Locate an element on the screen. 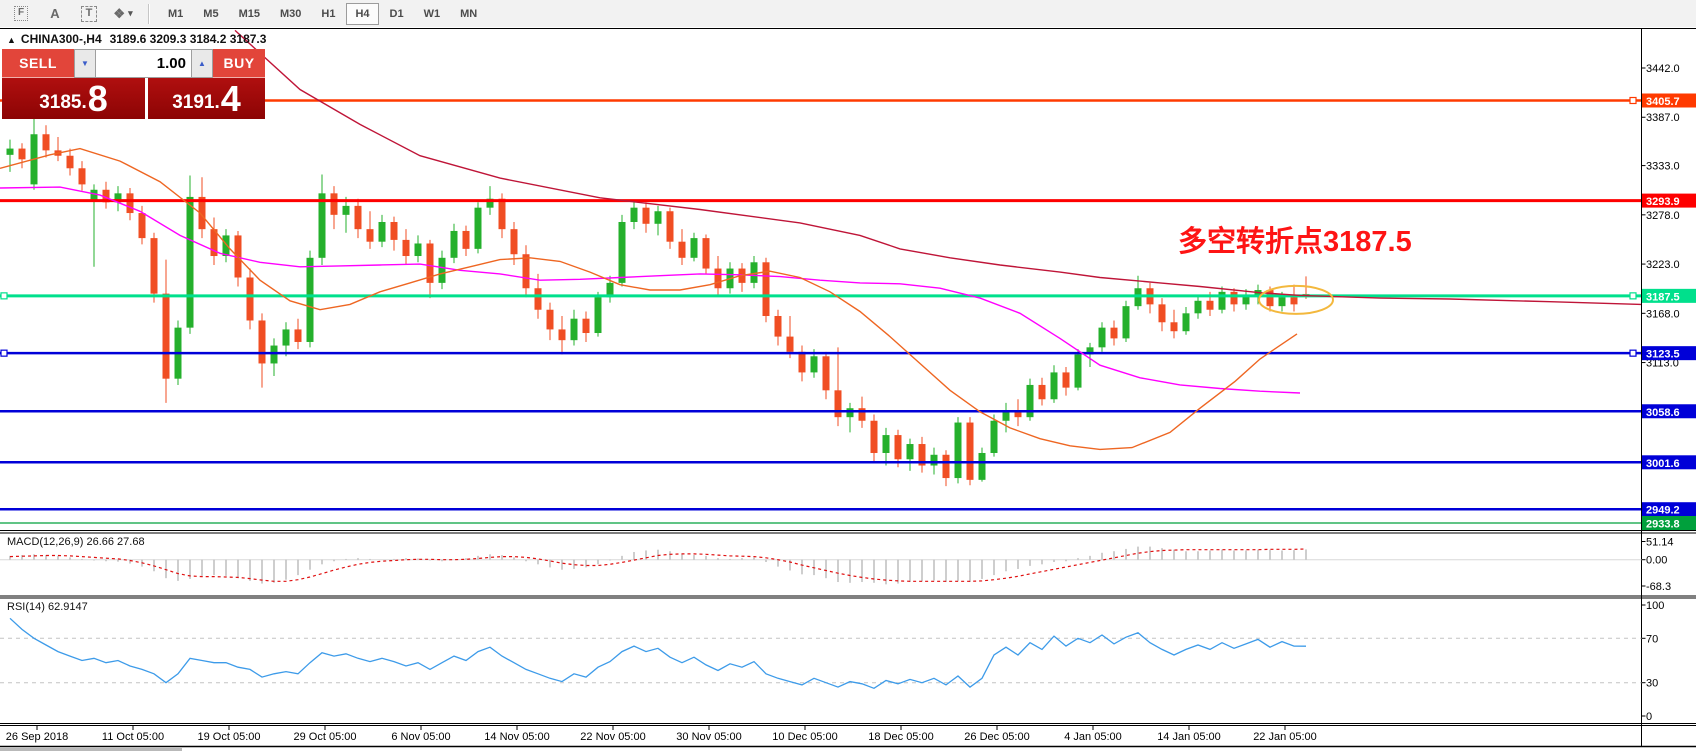 The width and height of the screenshot is (1696, 751). buy-button: BUY is located at coordinates (239, 63).